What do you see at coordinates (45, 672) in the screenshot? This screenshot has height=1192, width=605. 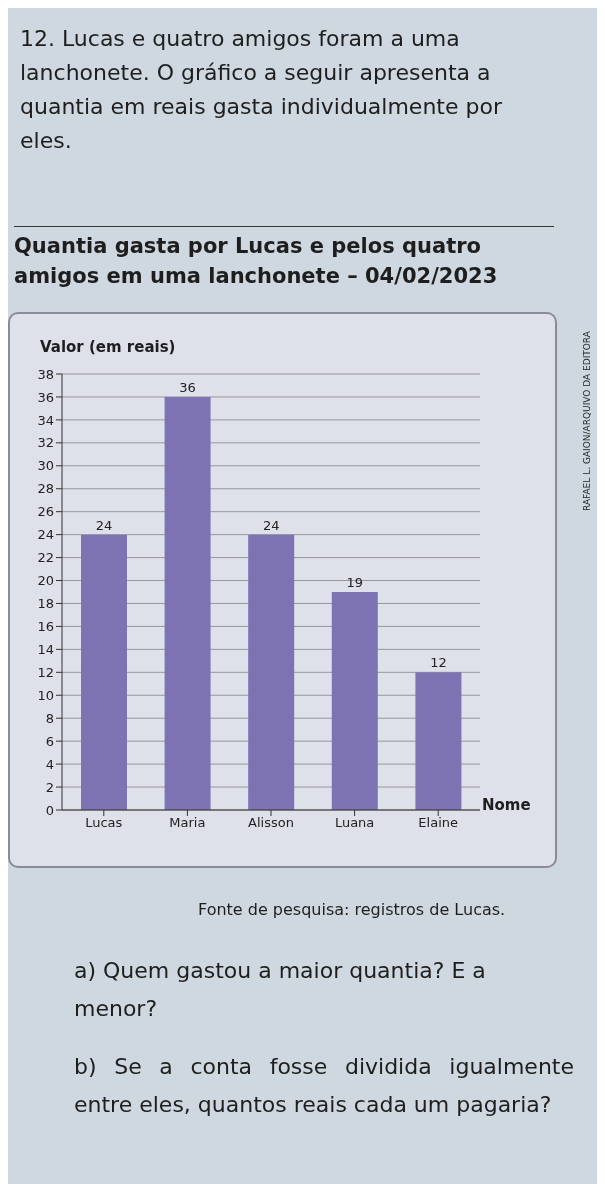 I see `y-tick-label: 12` at bounding box center [45, 672].